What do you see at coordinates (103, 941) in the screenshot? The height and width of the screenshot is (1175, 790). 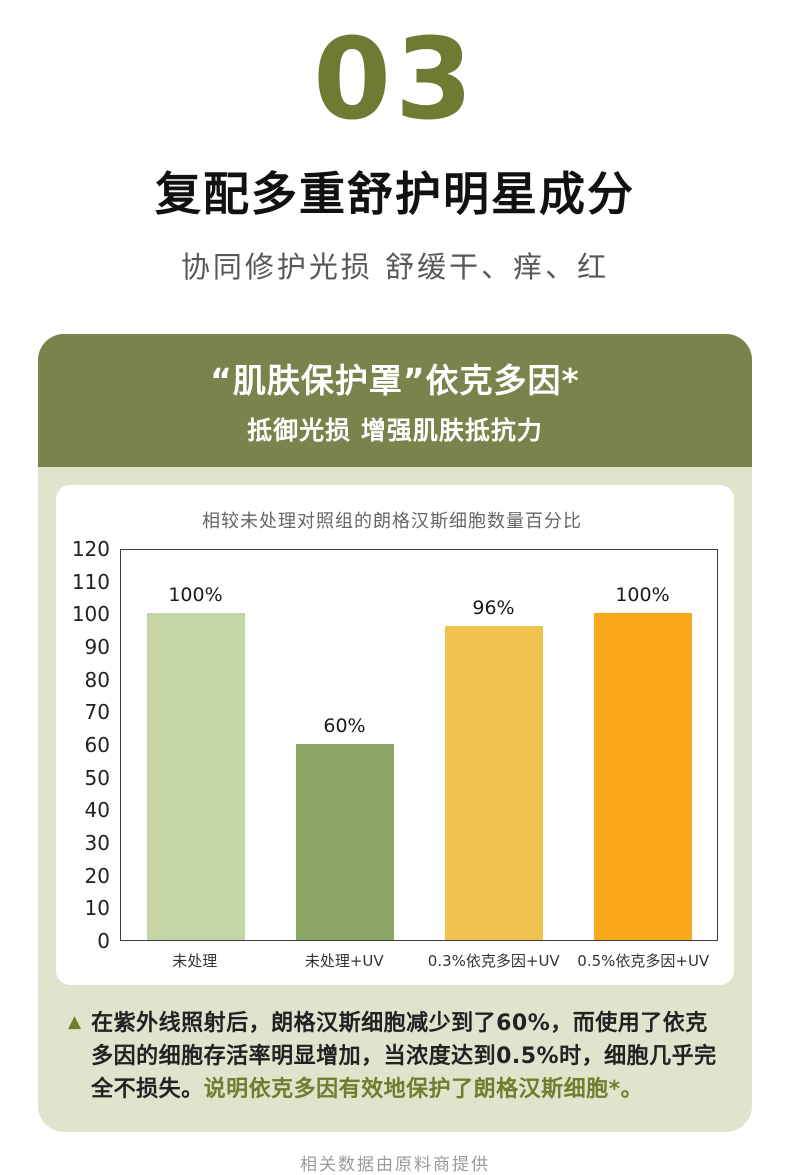 I see `y-tick-label: 0` at bounding box center [103, 941].